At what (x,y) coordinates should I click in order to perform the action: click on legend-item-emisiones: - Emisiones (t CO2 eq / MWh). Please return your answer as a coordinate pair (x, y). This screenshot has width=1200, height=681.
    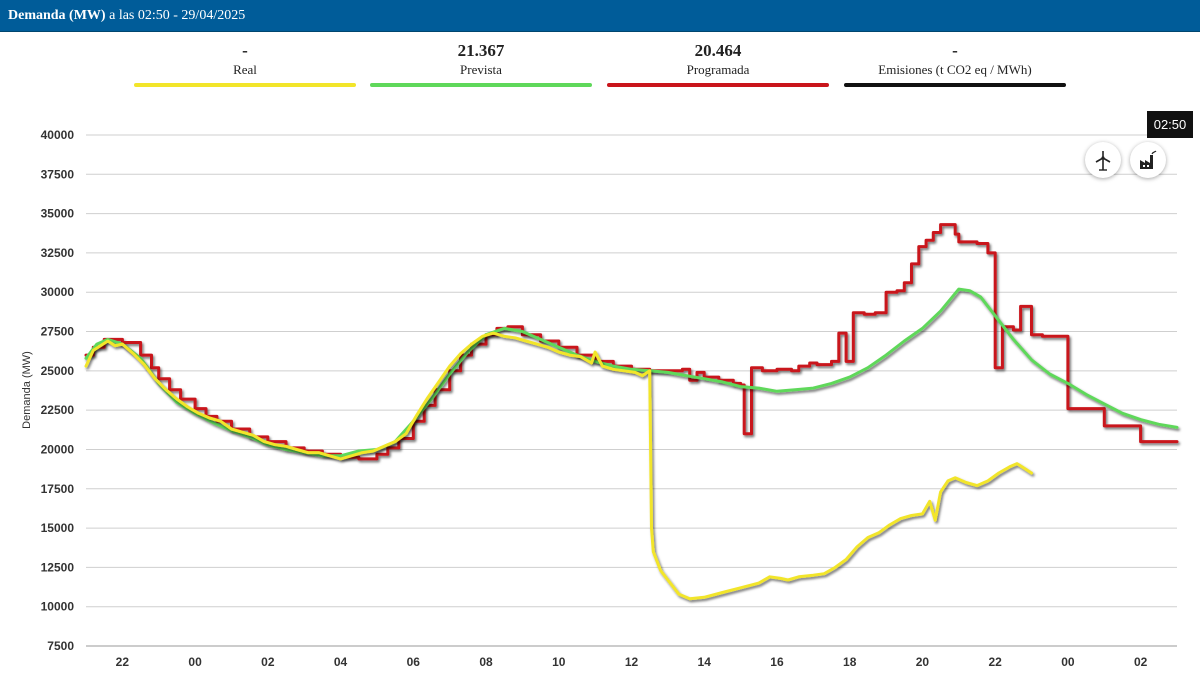
    Looking at the image, I should click on (955, 63).